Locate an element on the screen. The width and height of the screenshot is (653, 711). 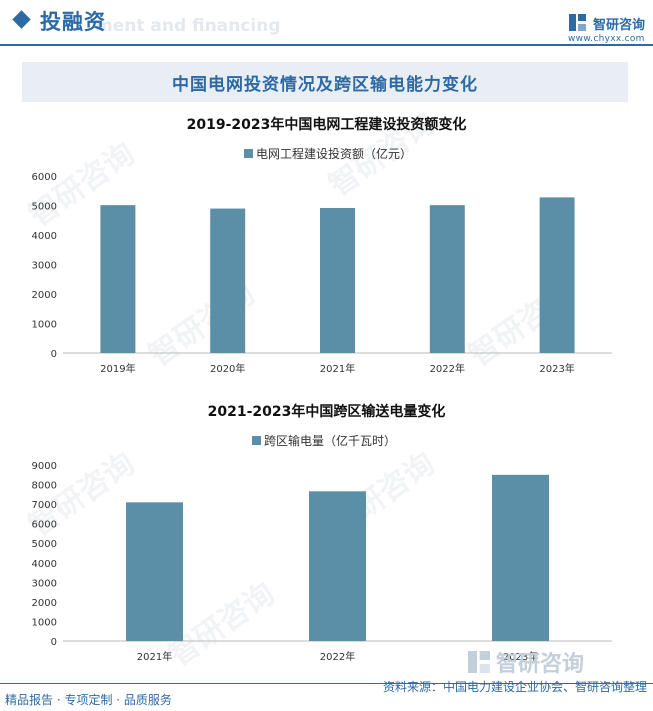
brand-name: 智研咨询 is located at coordinates (619, 25).